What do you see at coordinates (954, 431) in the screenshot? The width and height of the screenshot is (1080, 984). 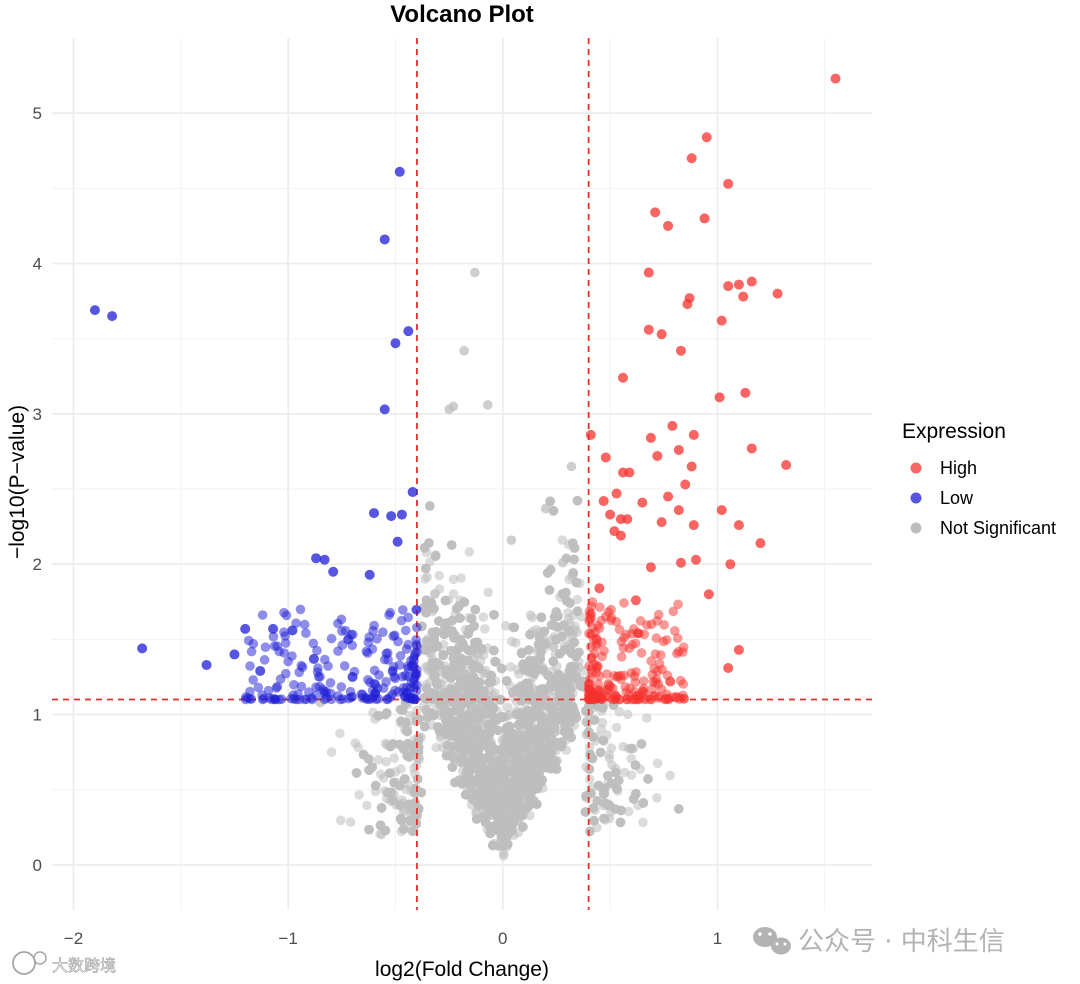 I see `legend-title: Expression` at bounding box center [954, 431].